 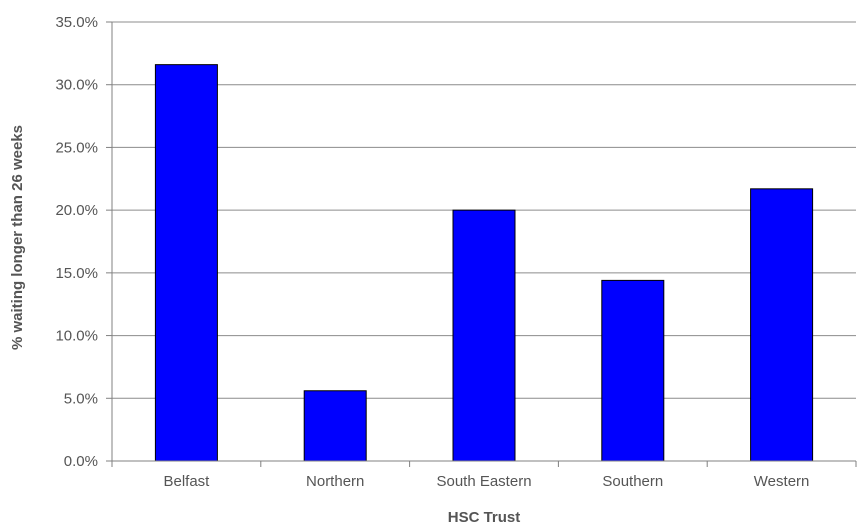 What do you see at coordinates (632, 481) in the screenshot?
I see `x-tick-label: Southern` at bounding box center [632, 481].